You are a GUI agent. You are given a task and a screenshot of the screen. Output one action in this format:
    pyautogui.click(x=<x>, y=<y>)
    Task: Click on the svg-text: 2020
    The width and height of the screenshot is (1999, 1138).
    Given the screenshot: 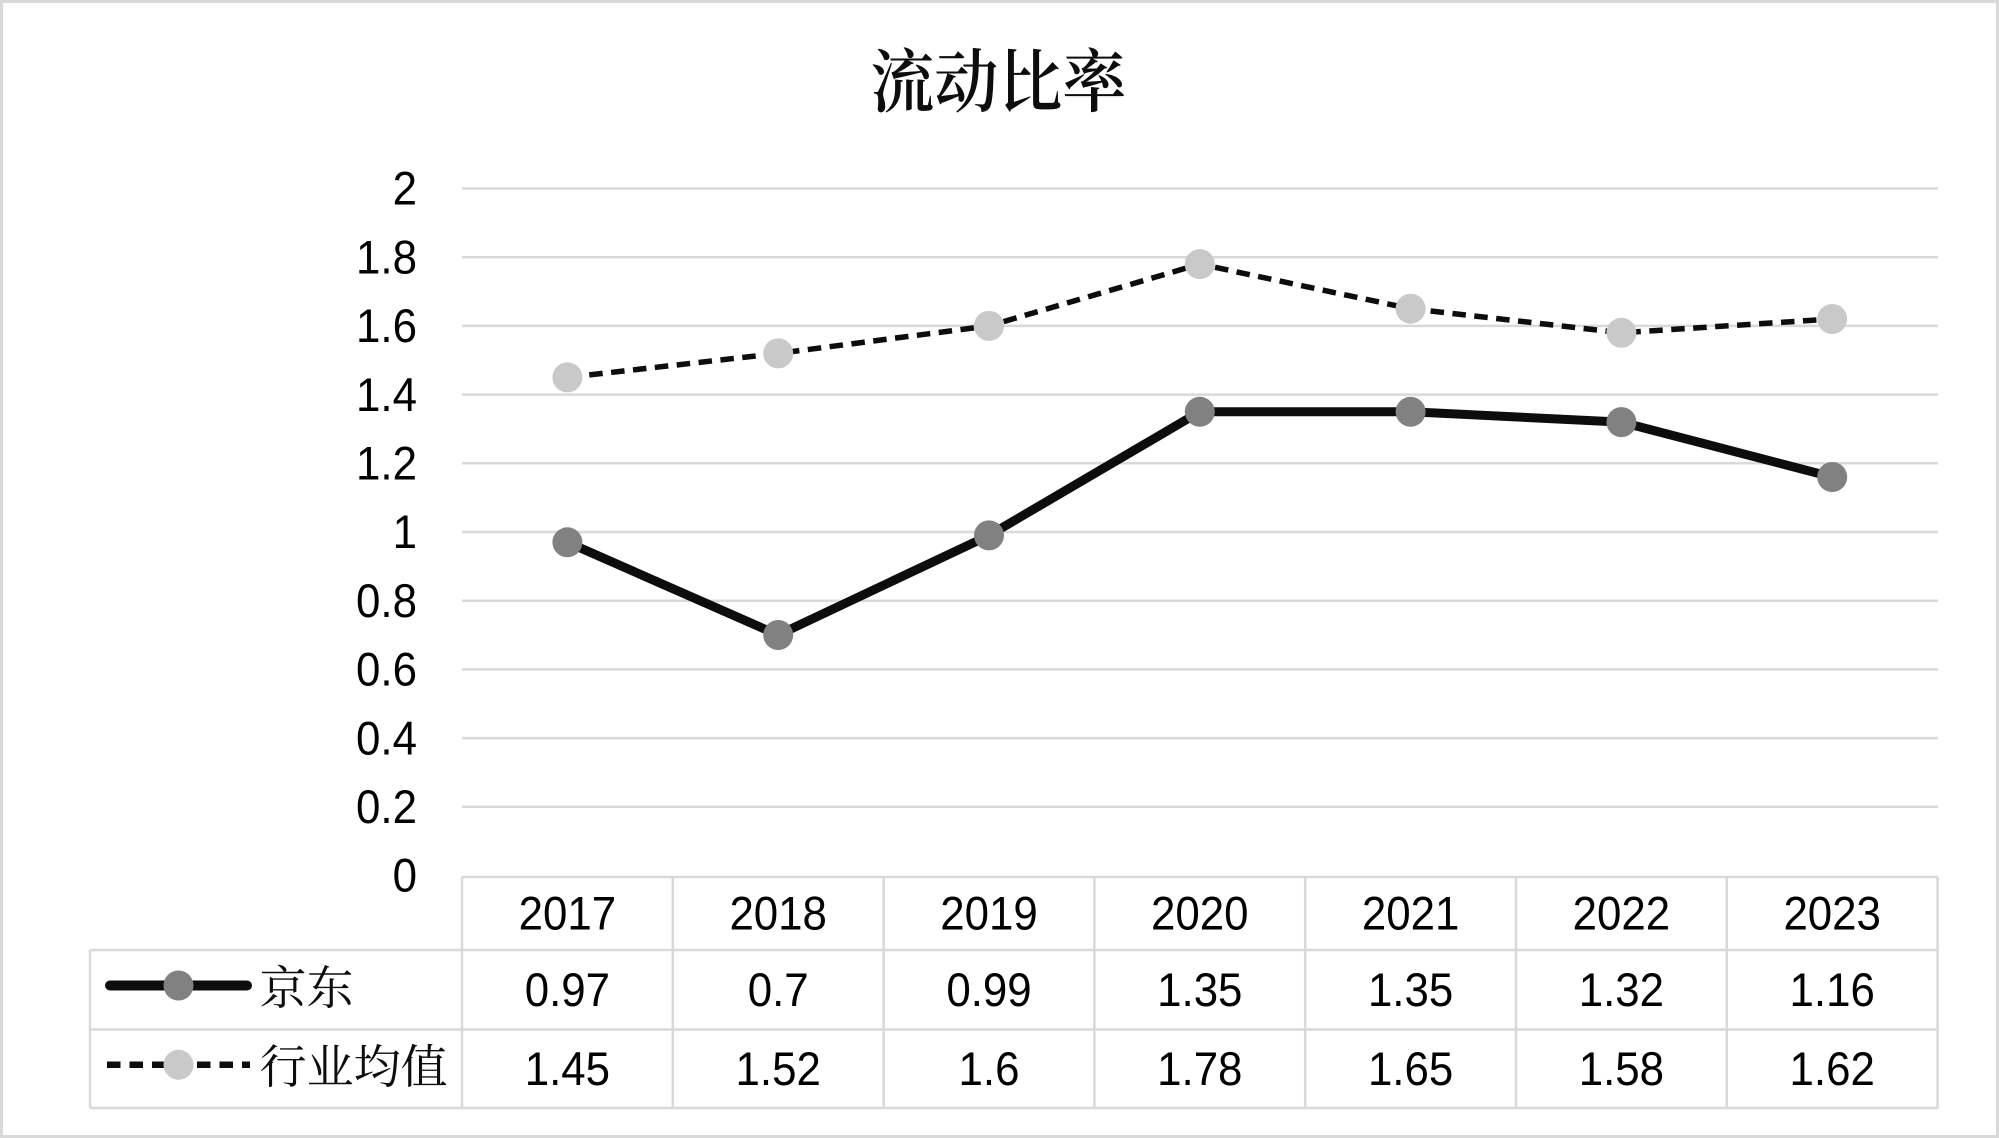 What is the action you would take?
    pyautogui.click(x=1200, y=913)
    